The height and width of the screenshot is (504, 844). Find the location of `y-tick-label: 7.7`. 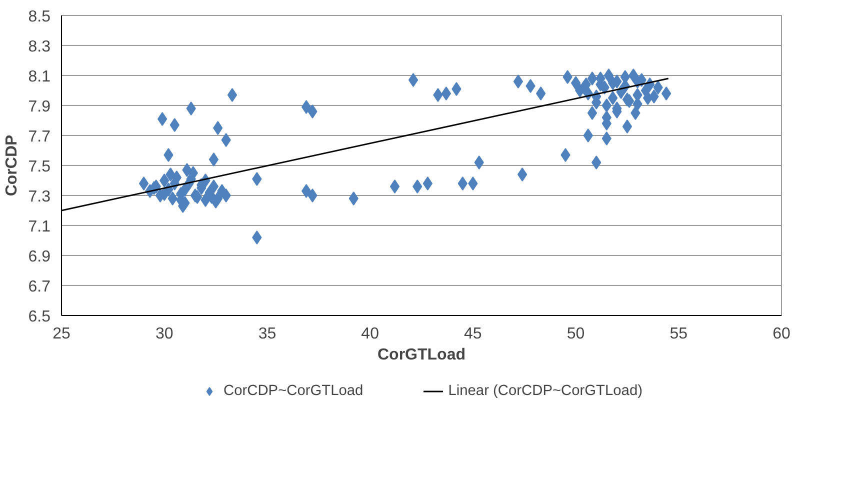

y-tick-label: 7.7 is located at coordinates (39, 137).